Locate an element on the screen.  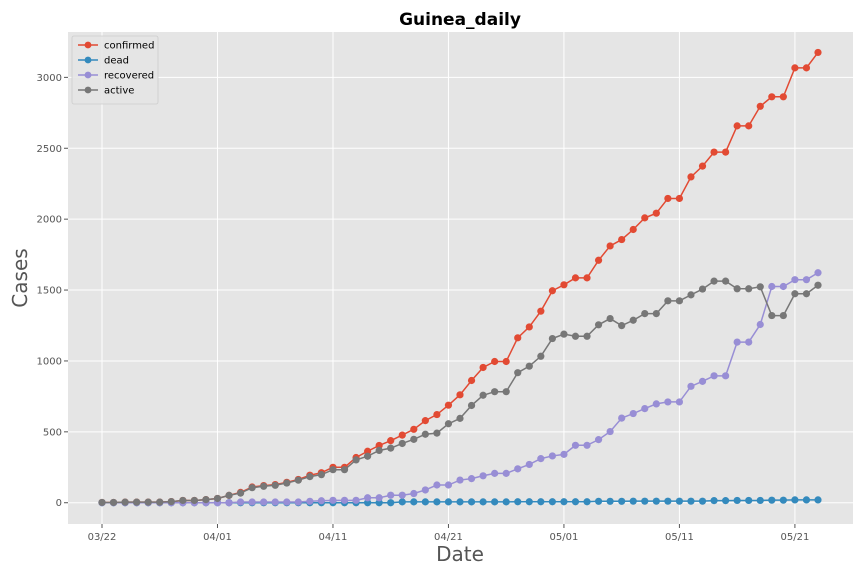
chart-title: Guinea_daily is located at coordinates (460, 20).